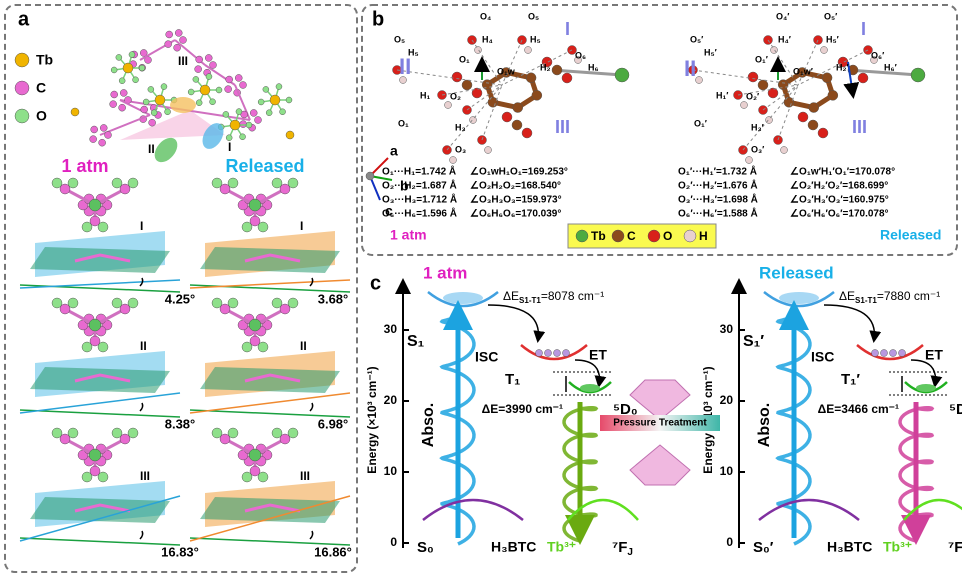 Image resolution: width=962 pixels, height=583 pixels. I want to click on atom-label: O₁w, so click(506, 71).